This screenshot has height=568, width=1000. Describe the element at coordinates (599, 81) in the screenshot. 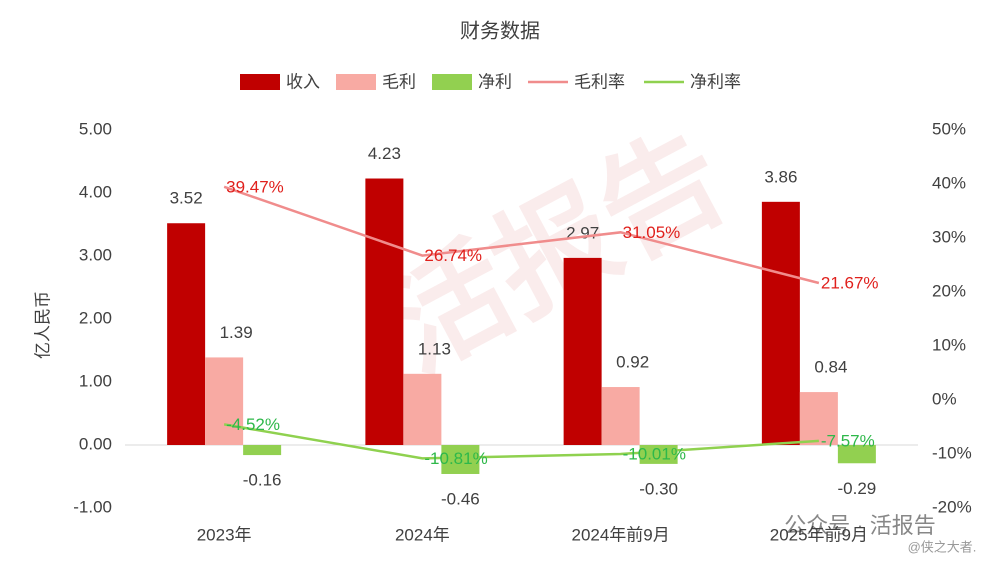

I see `legend-label: 毛利率` at that location.